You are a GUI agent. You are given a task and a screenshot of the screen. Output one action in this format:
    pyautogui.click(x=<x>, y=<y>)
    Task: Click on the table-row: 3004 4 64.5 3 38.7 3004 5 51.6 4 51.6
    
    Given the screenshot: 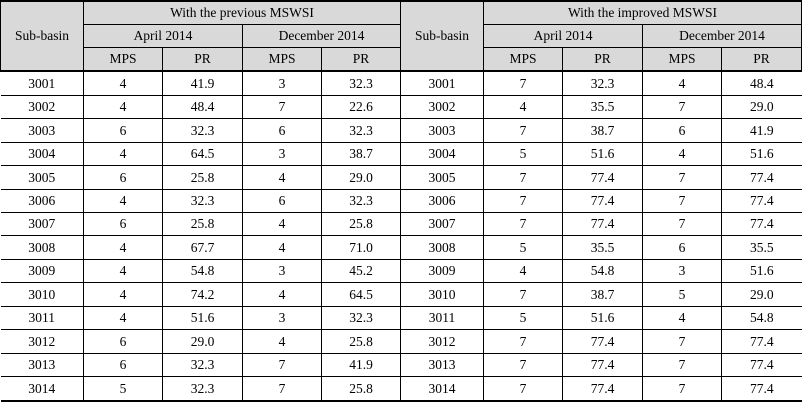 What is the action you would take?
    pyautogui.click(x=401, y=154)
    